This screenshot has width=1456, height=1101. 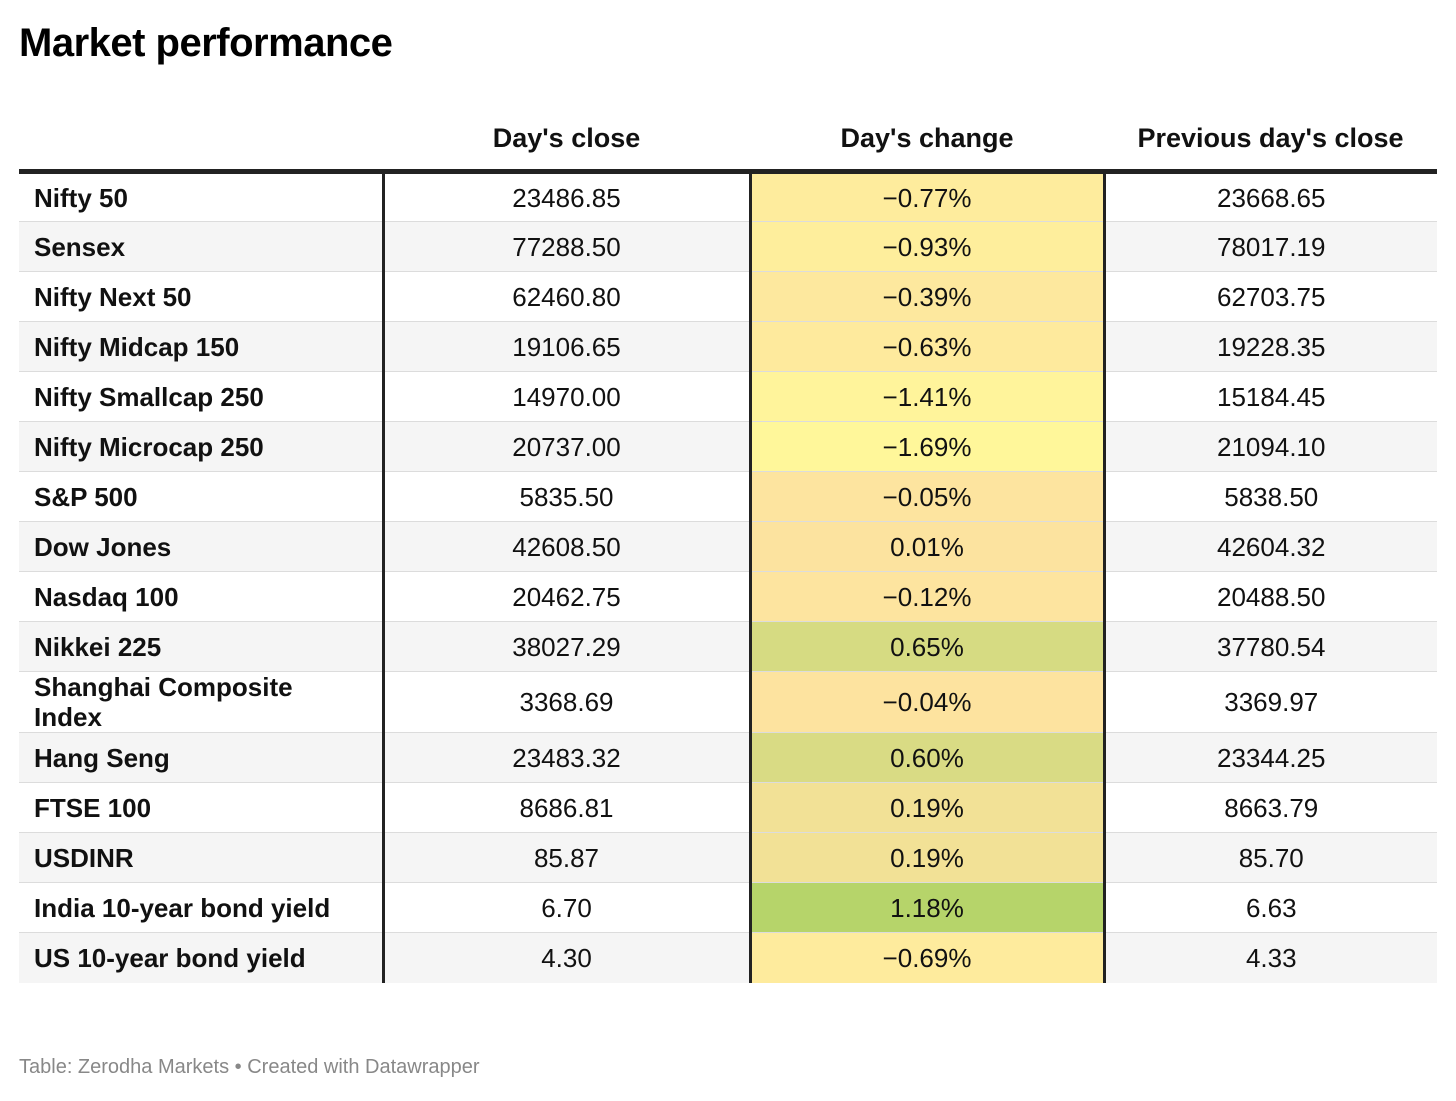 What do you see at coordinates (565, 296) in the screenshot?
I see `cell-days-close: 62460.80` at bounding box center [565, 296].